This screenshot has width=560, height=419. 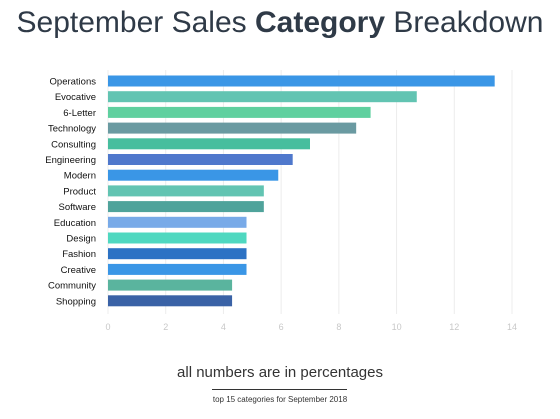 What do you see at coordinates (512, 327) in the screenshot?
I see `x-tick-label: 14` at bounding box center [512, 327].